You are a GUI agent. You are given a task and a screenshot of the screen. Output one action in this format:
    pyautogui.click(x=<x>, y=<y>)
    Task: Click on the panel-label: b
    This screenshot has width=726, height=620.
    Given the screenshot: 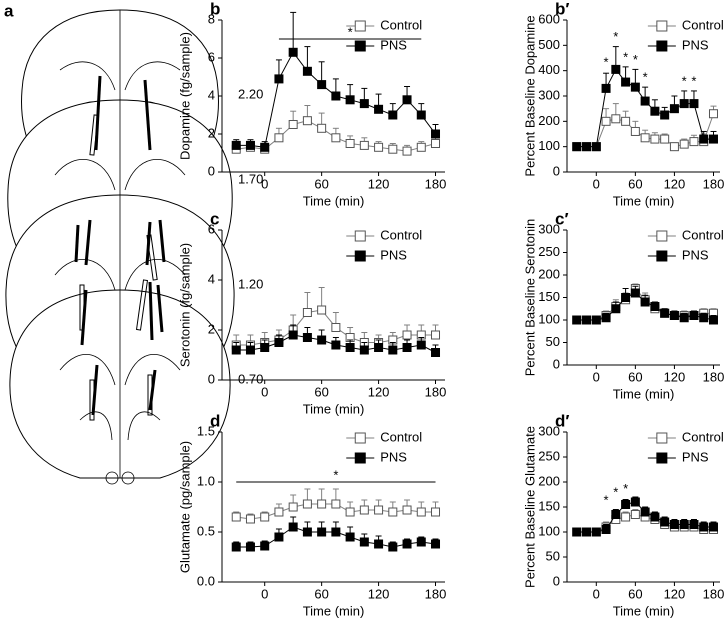 What is the action you would take?
    pyautogui.click(x=215, y=9)
    